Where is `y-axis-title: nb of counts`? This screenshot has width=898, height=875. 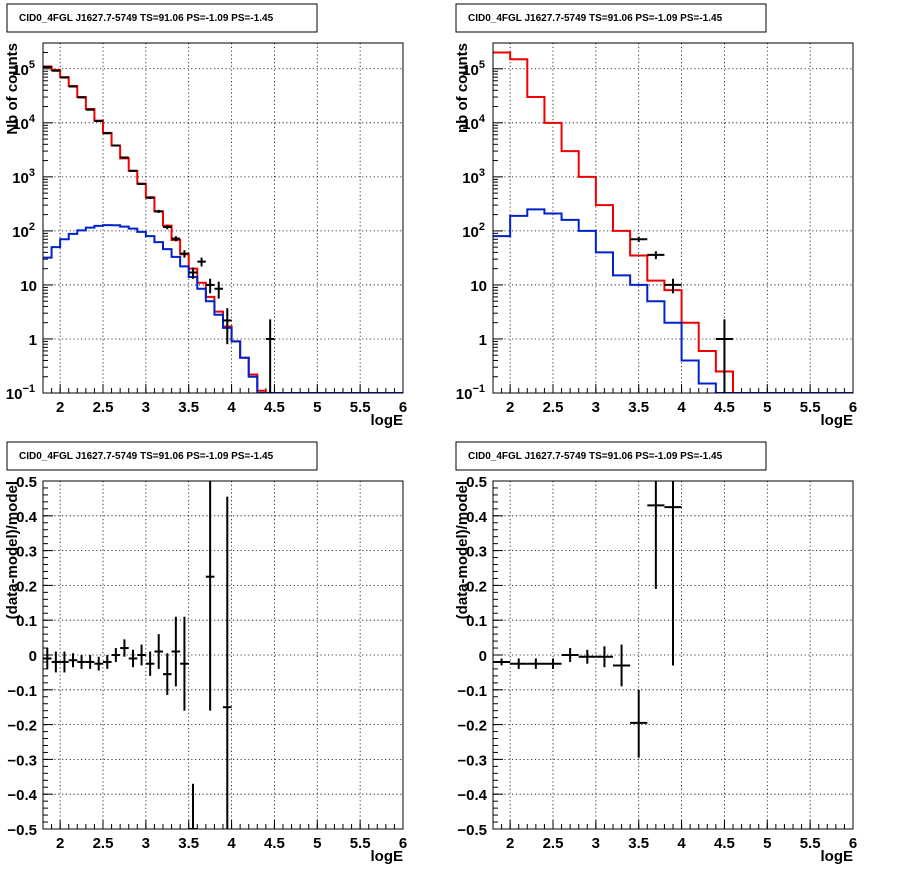 y-axis-title: nb of counts is located at coordinates (462, 88).